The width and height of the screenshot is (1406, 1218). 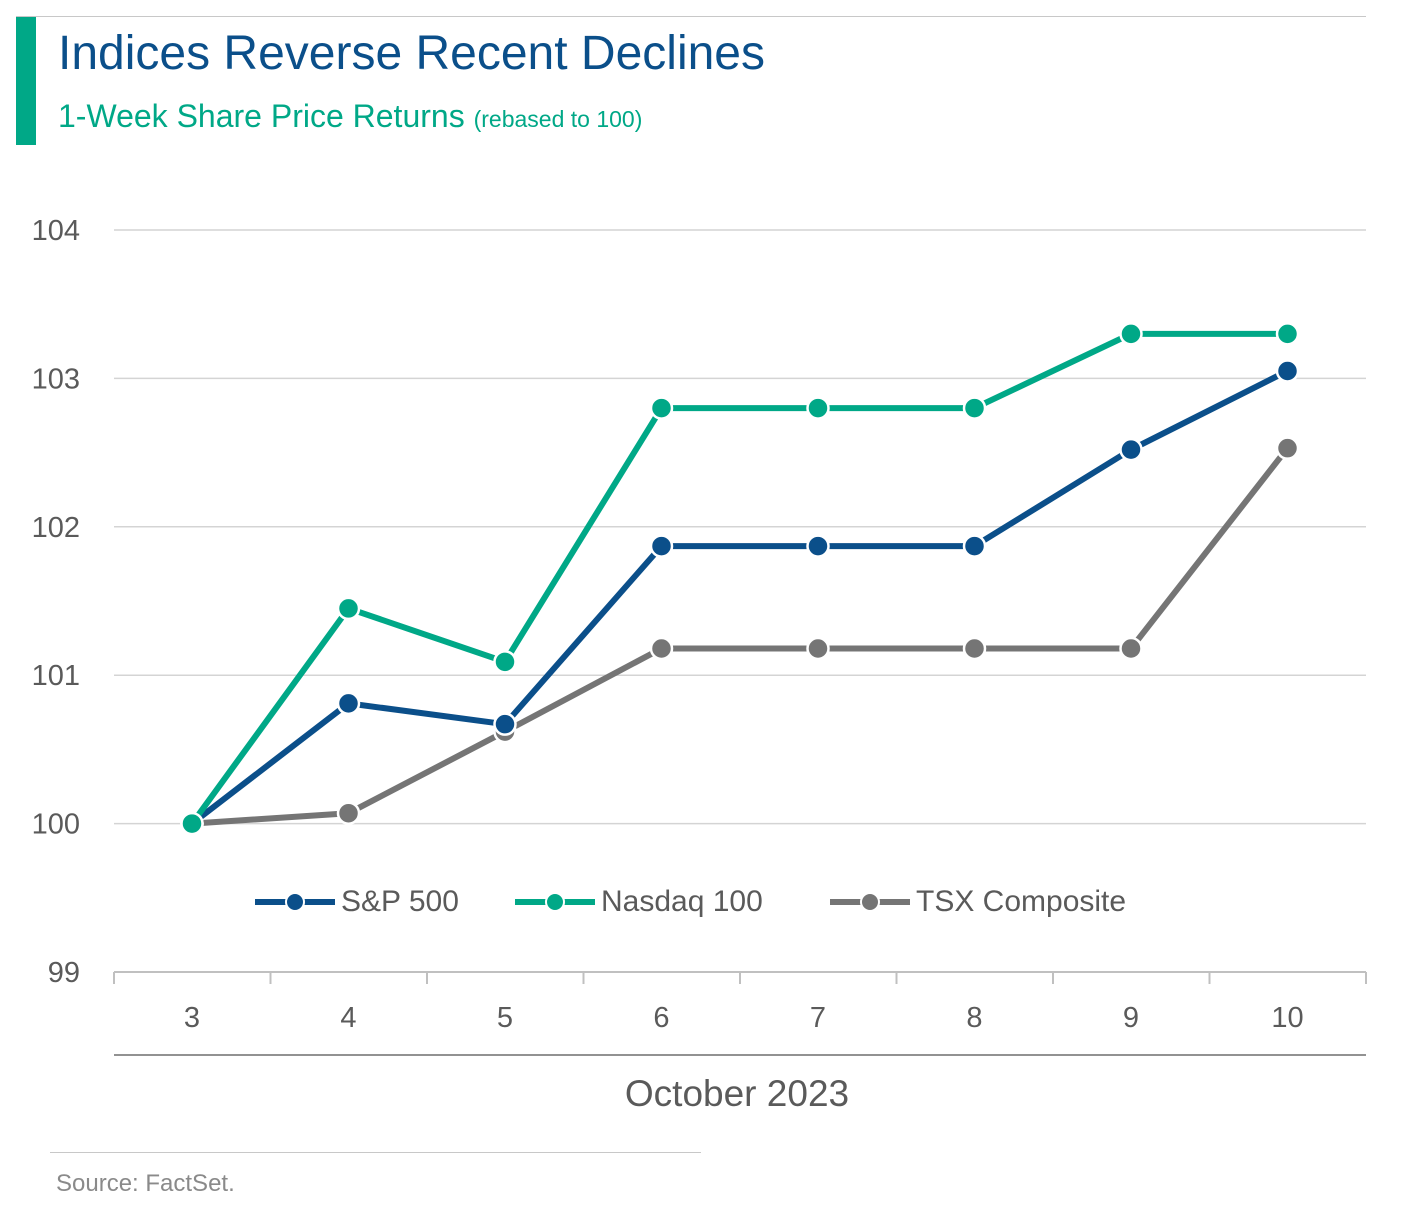 I want to click on x-tick-label: 6, so click(x=661, y=1018).